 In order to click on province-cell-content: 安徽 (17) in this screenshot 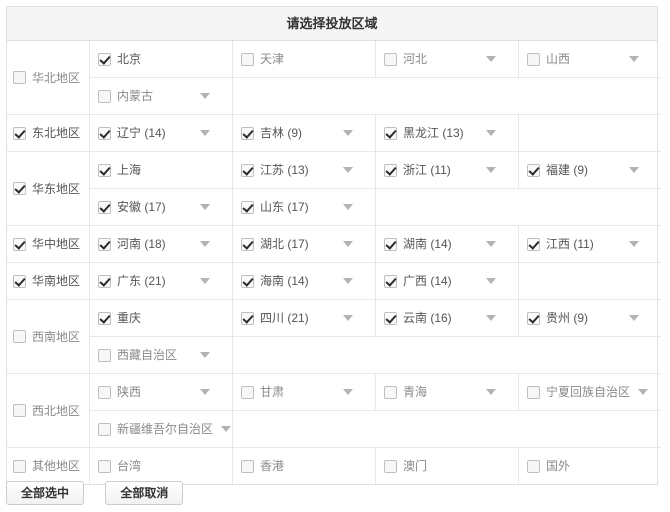, I will do `click(161, 207)`.